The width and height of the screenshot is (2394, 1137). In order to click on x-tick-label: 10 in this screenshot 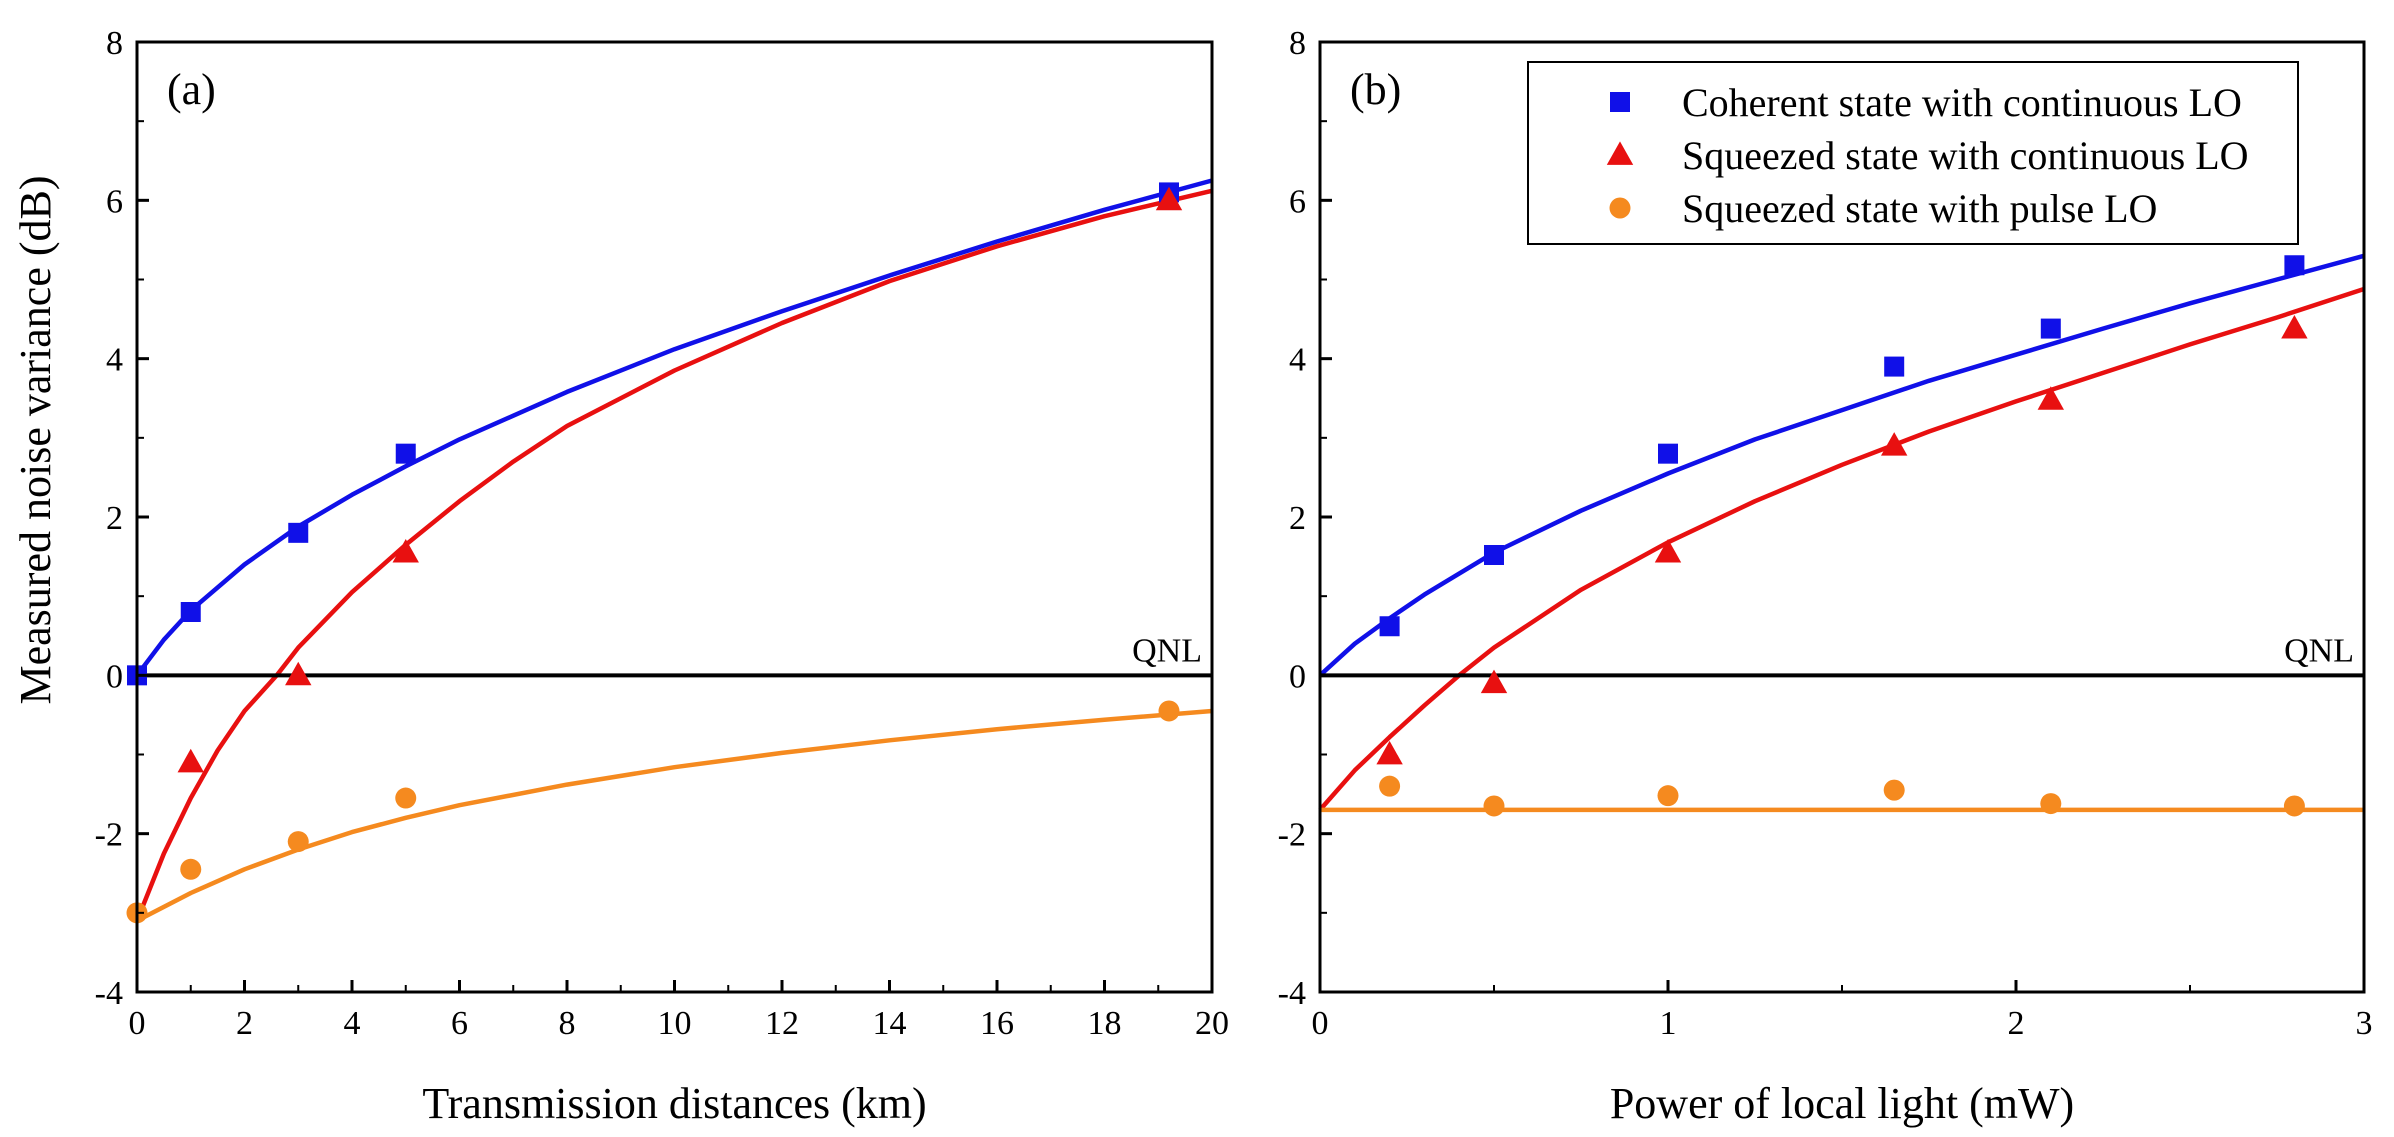, I will do `click(675, 1023)`.